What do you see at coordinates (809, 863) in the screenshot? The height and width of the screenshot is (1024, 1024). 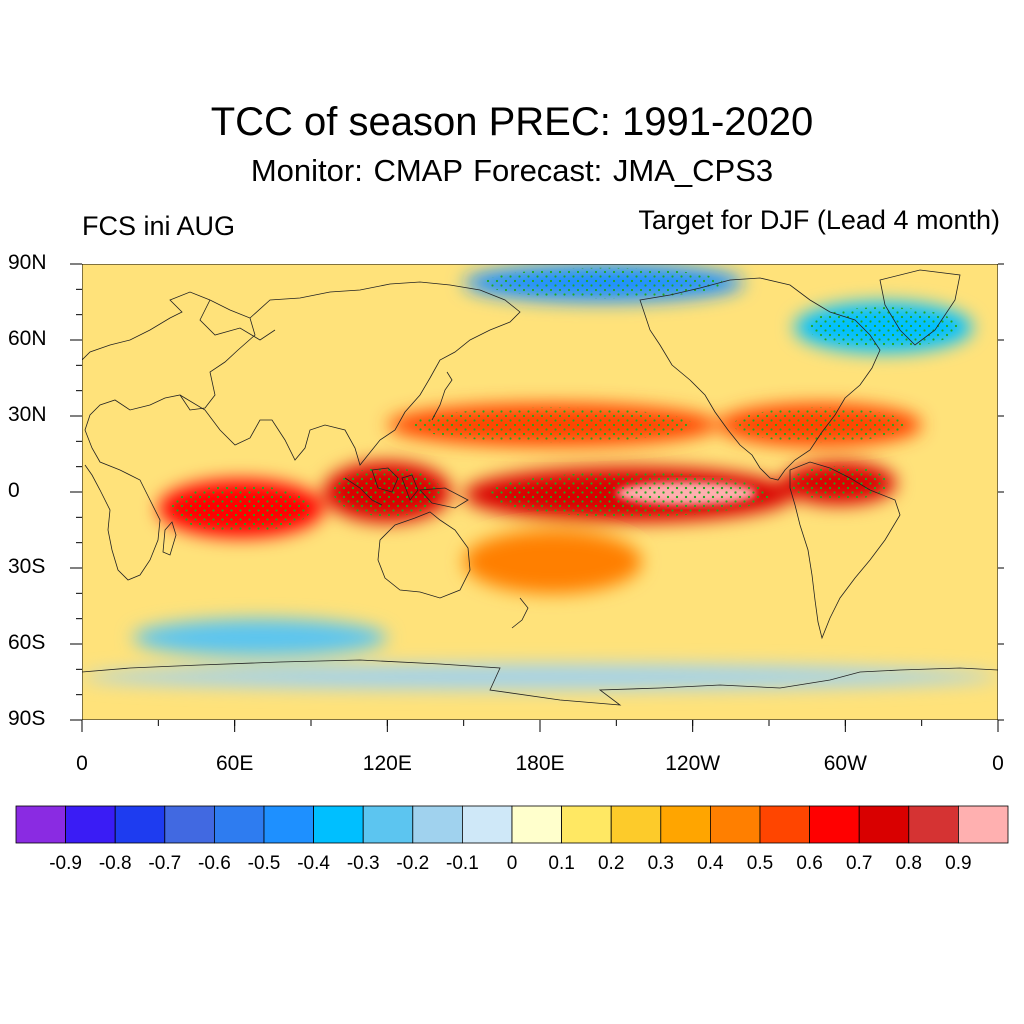 I see `colorbar-label: 0.6` at bounding box center [809, 863].